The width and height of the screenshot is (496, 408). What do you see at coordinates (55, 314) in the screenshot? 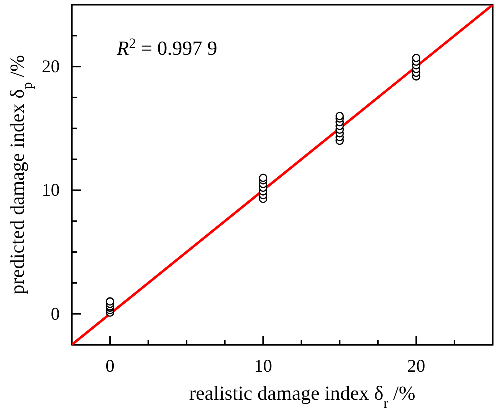
I see `y-tick-label: 0` at bounding box center [55, 314].